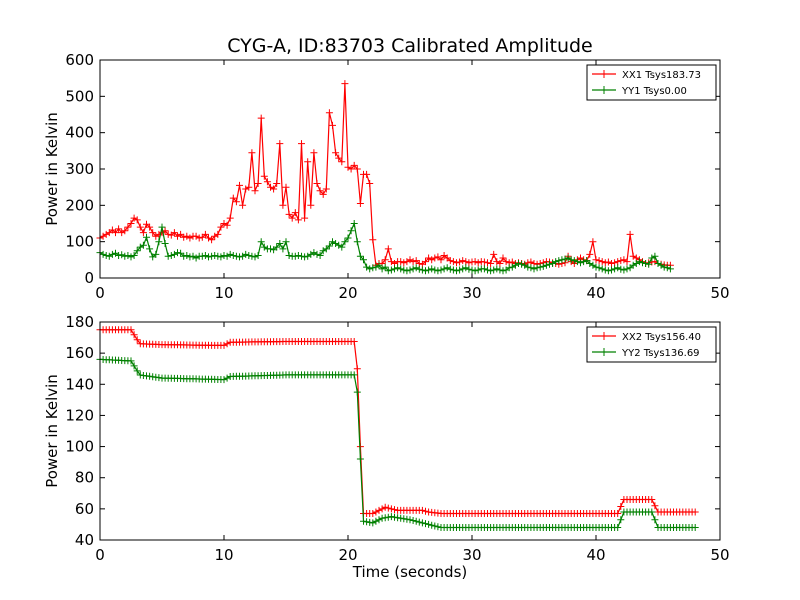 The image size is (800, 600). I want to click on bottom-y-tick-label: 60, so click(84, 509).